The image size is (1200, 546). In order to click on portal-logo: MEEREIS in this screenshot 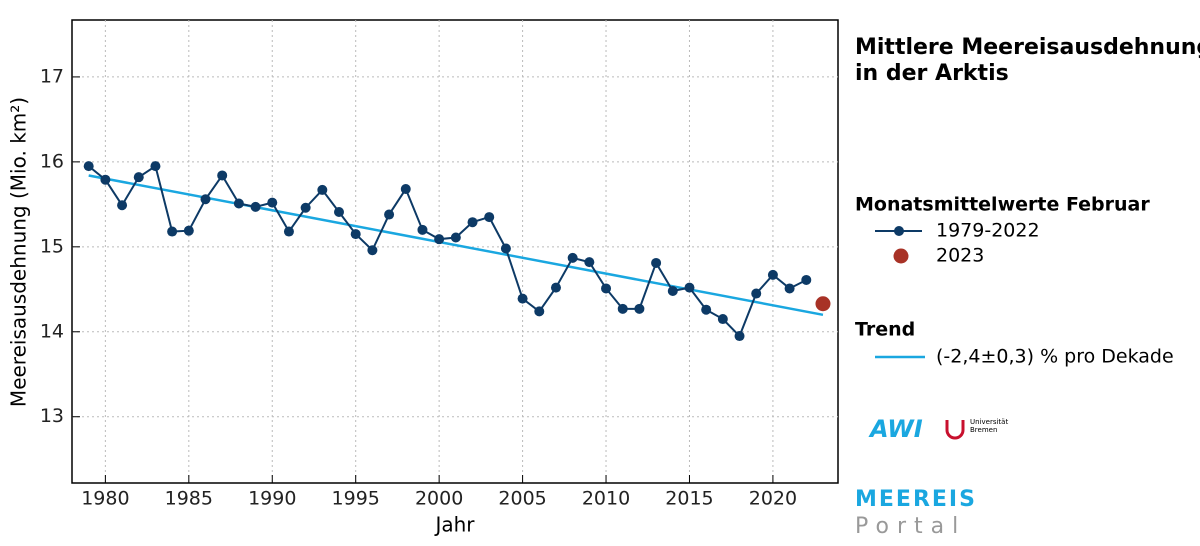, I will do `click(916, 499)`.